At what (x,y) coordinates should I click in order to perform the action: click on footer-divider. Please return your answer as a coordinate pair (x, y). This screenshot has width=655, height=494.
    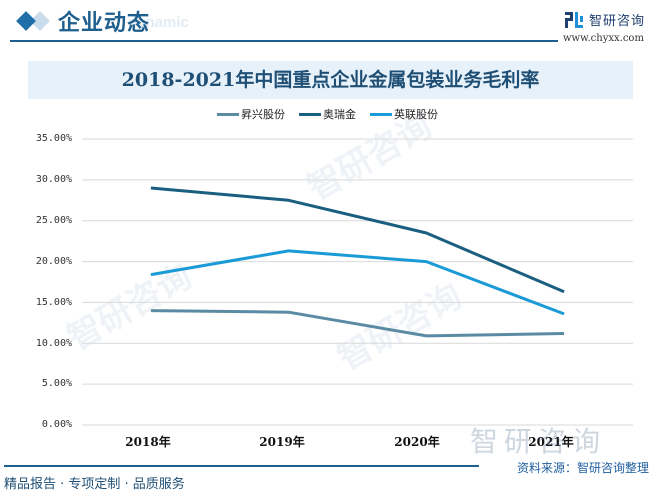
    Looking at the image, I should click on (241, 466).